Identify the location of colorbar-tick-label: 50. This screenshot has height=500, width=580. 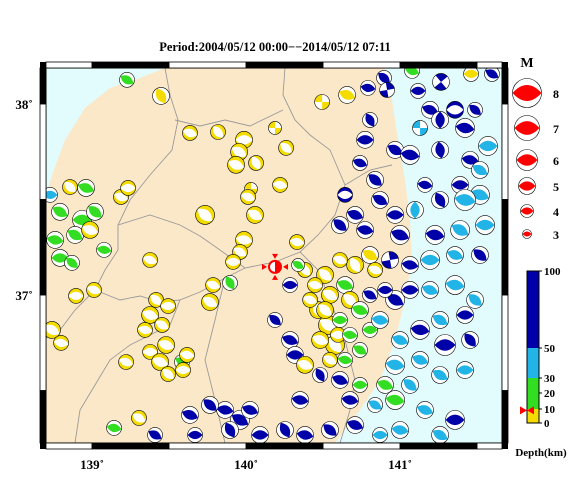
(550, 349).